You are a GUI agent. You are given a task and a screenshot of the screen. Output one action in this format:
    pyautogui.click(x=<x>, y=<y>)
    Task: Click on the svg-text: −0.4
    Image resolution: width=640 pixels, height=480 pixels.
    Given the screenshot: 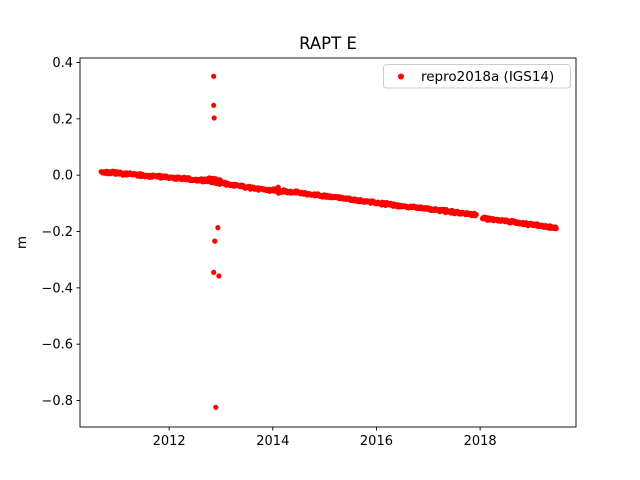 What is the action you would take?
    pyautogui.click(x=57, y=288)
    